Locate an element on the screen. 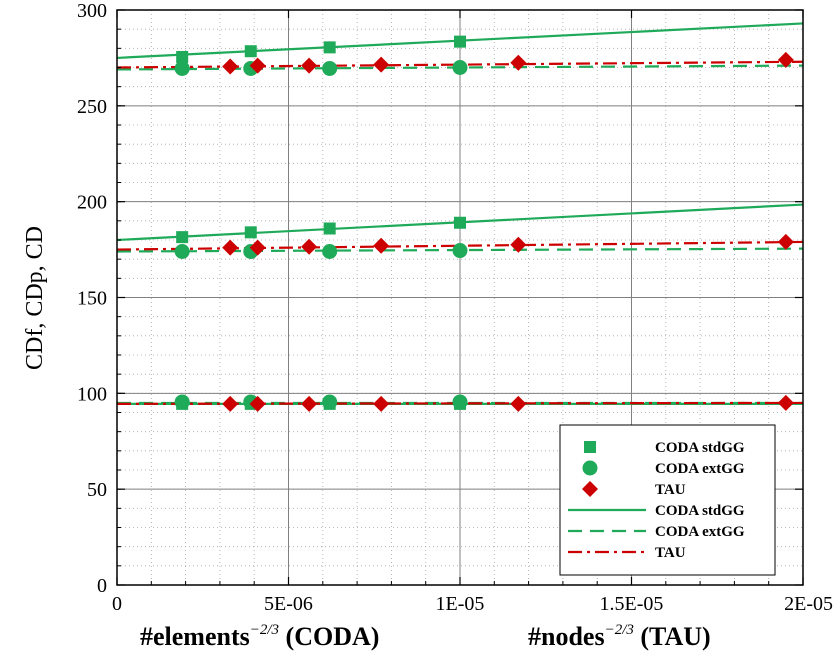 This screenshot has width=833, height=657. x-tick-label: 1.5E-05 is located at coordinates (632, 604).